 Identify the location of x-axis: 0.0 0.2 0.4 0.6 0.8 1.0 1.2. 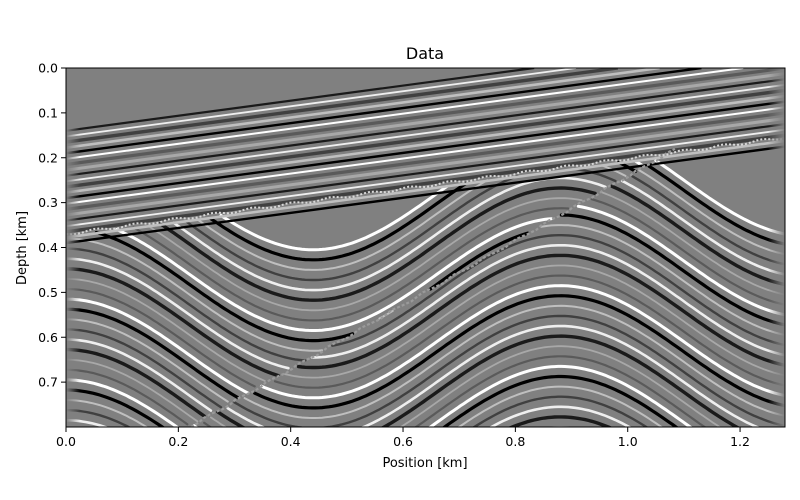
(403, 438).